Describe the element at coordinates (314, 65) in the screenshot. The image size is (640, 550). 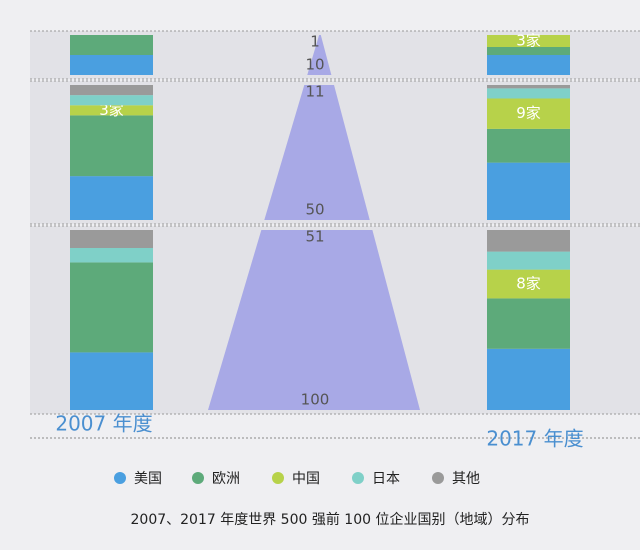
I see `rank-label: 10` at that location.